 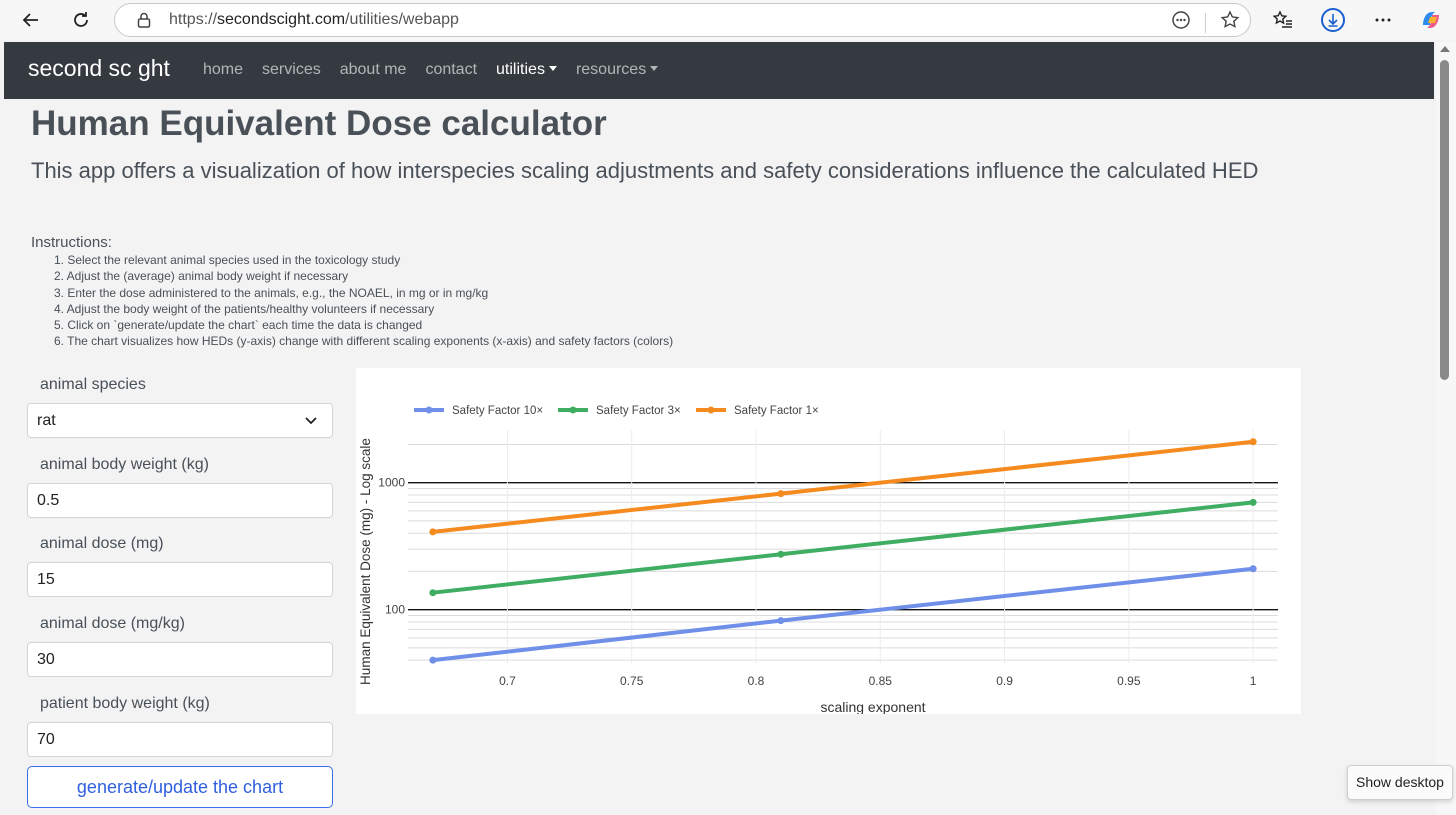 I want to click on x-tick-label: 0.85, so click(x=881, y=681).